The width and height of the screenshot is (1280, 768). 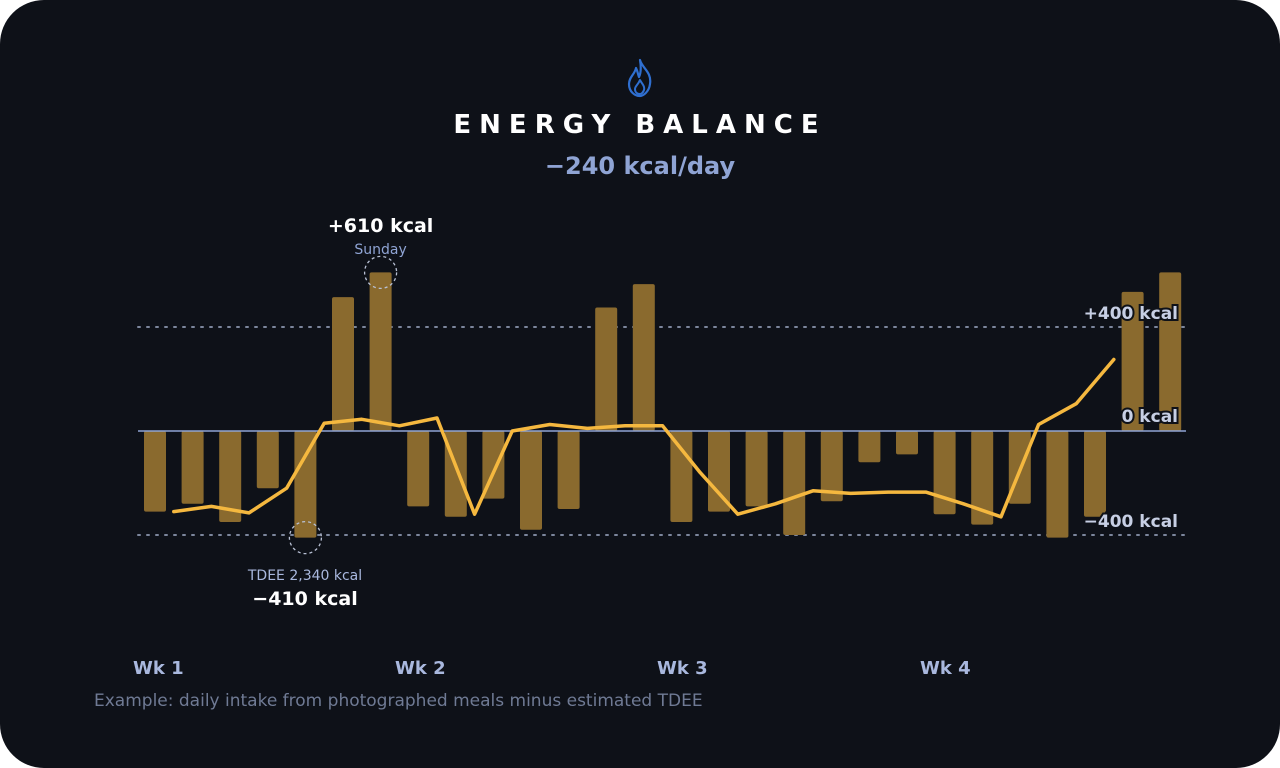 What do you see at coordinates (639, 78) in the screenshot?
I see `flame-icon` at bounding box center [639, 78].